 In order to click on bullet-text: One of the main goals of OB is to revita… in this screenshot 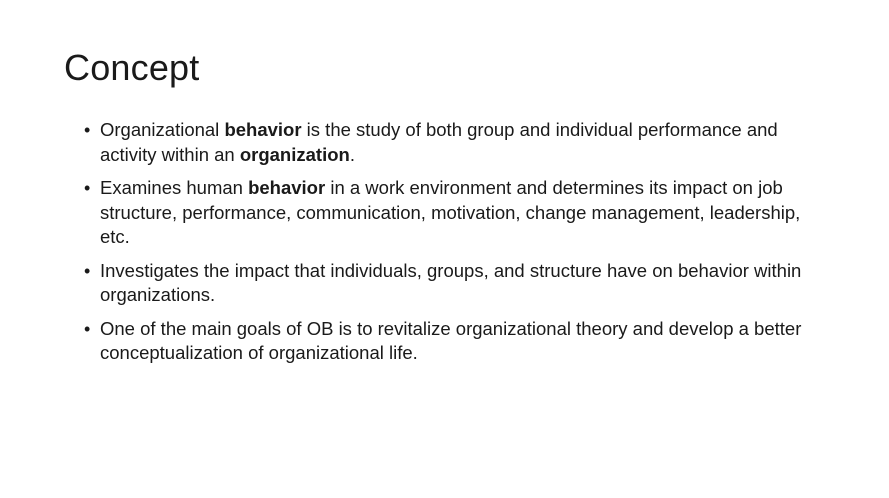, I will do `click(450, 341)`.